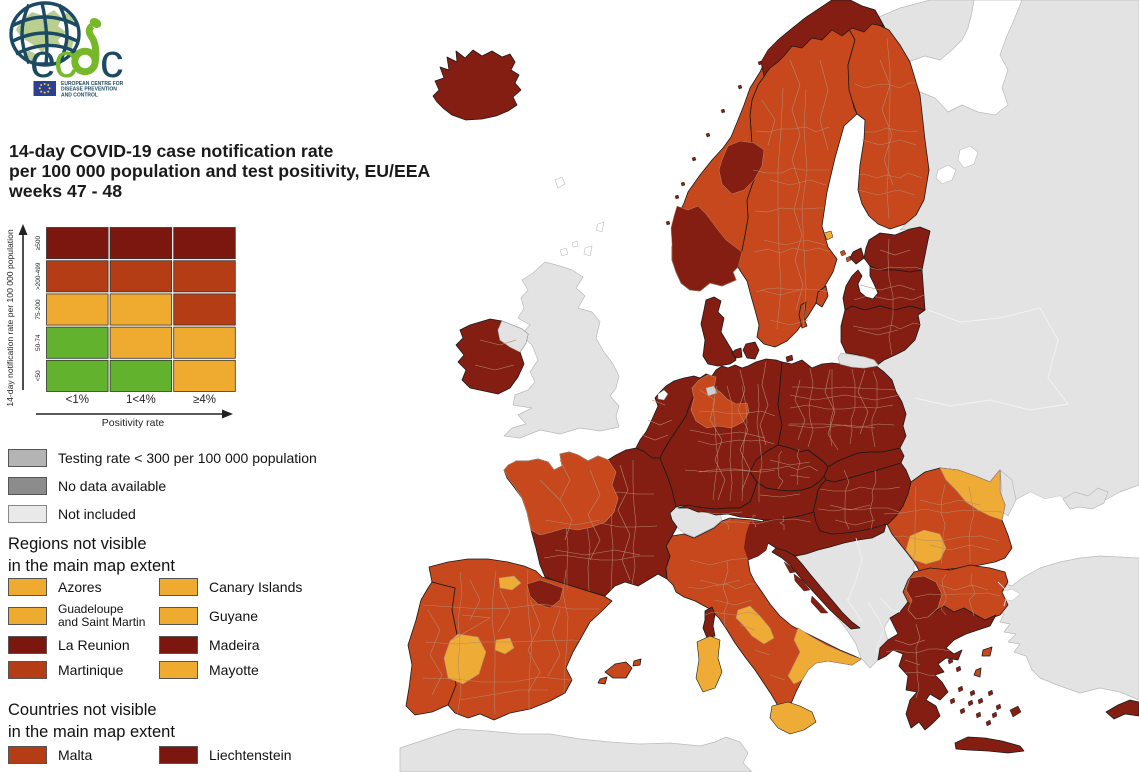 Image resolution: width=1139 pixels, height=772 pixels. I want to click on svg-text: <50, so click(38, 375).